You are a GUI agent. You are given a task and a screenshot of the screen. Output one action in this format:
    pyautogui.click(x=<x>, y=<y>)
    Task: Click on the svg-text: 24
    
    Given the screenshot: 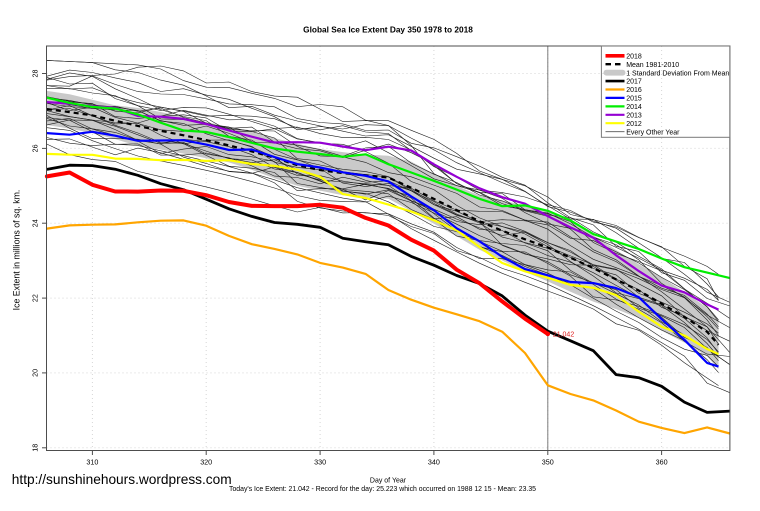 What is the action you would take?
    pyautogui.click(x=35, y=223)
    